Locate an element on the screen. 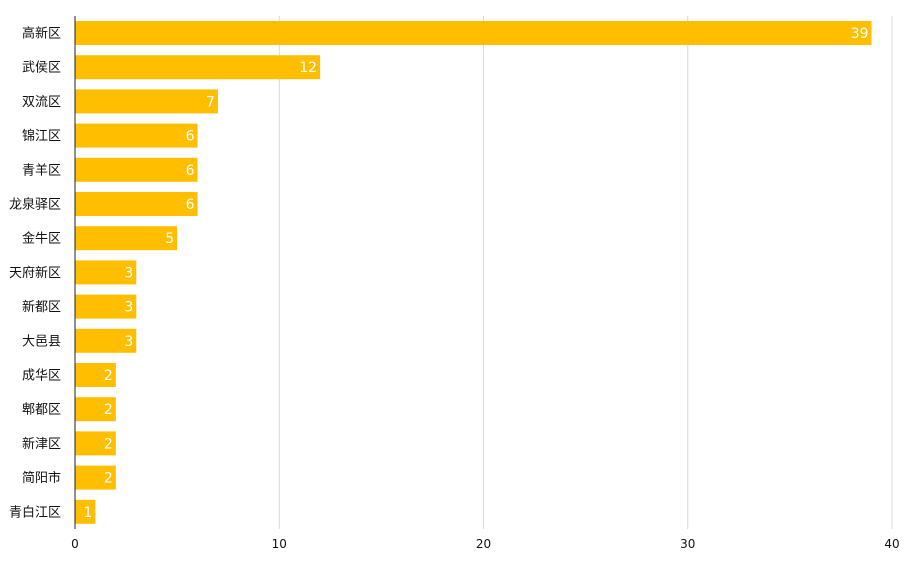  category-label: 武侯区 is located at coordinates (41, 68).